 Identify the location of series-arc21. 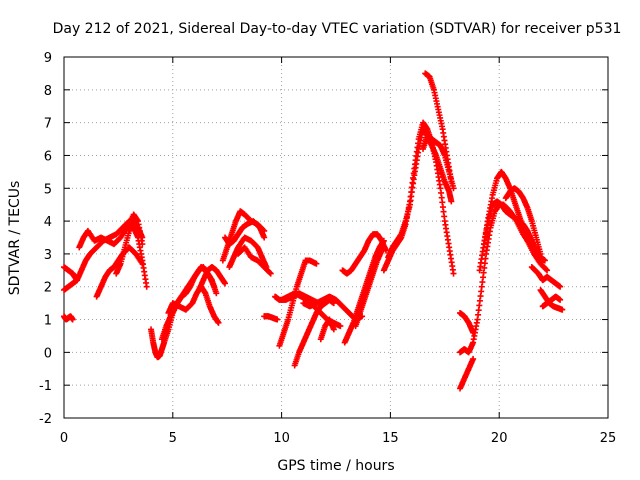
(327, 329).